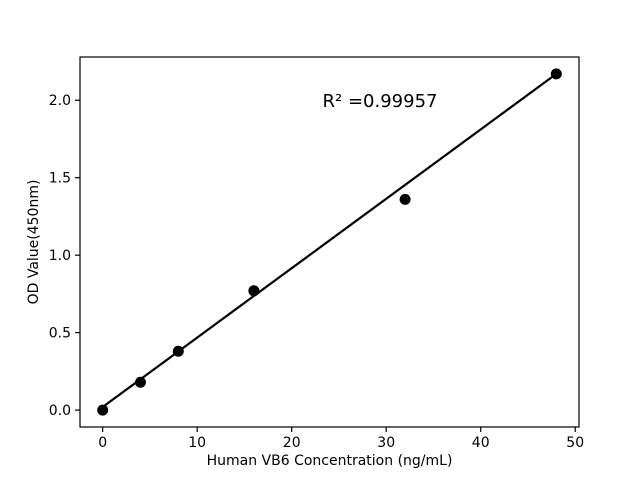  What do you see at coordinates (481, 443) in the screenshot?
I see `x-tick-label: 40` at bounding box center [481, 443].